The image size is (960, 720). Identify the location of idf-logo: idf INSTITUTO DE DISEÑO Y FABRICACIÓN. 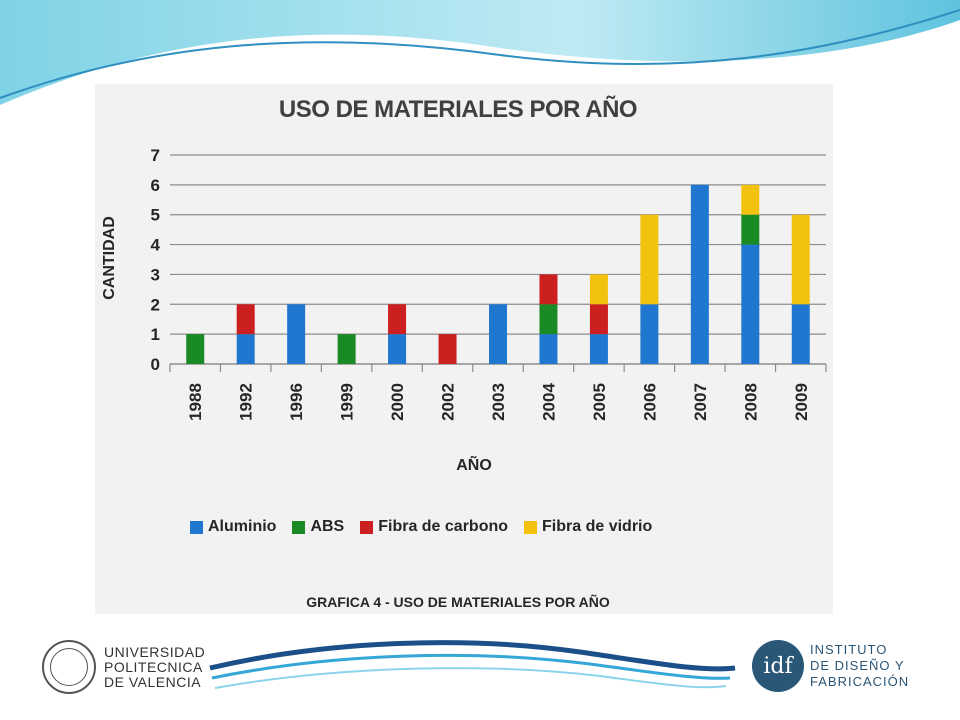
(830, 666).